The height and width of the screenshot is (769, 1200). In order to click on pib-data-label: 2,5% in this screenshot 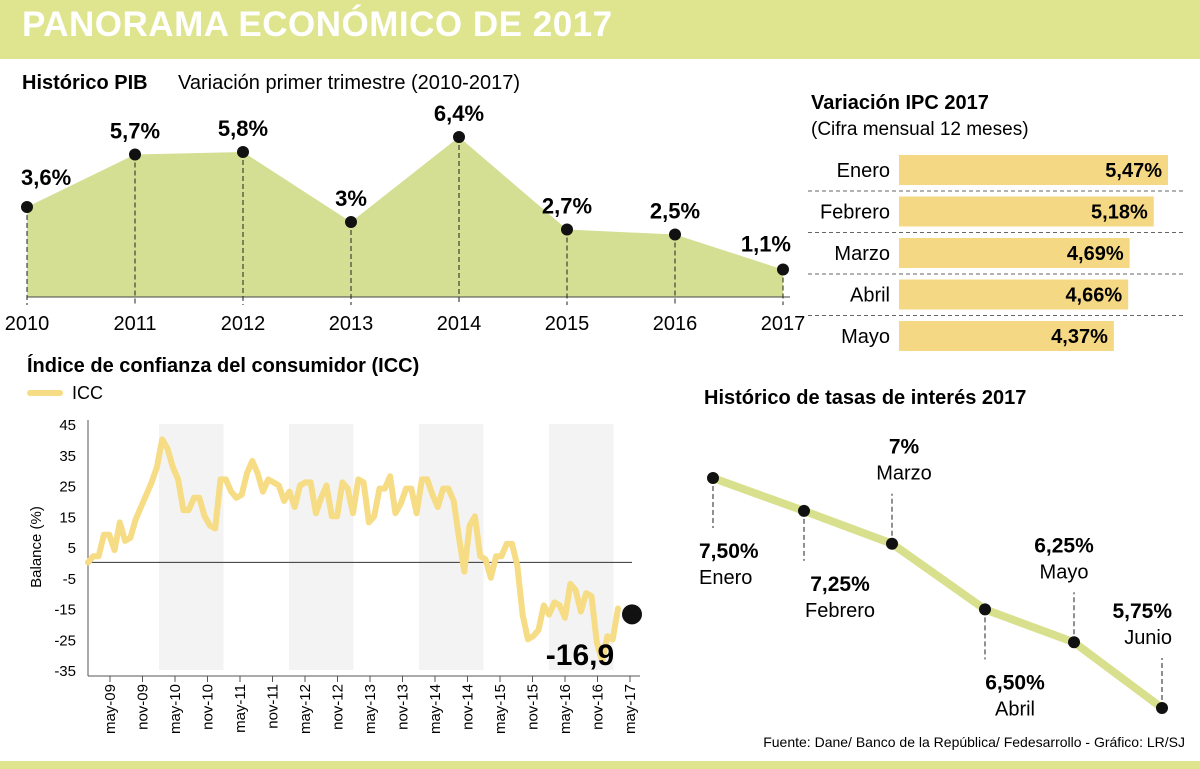, I will do `click(675, 211)`.